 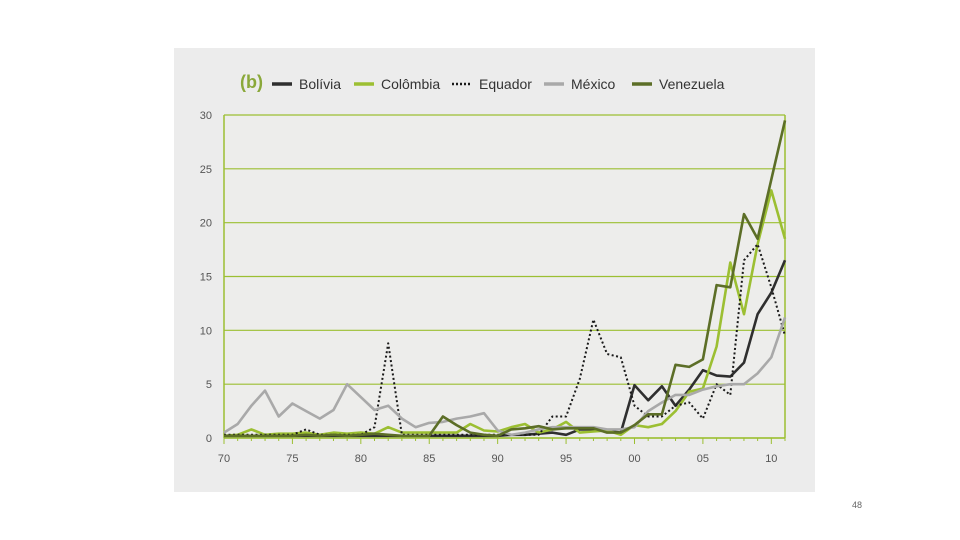 I want to click on y-tick-label: 5, so click(x=209, y=385).